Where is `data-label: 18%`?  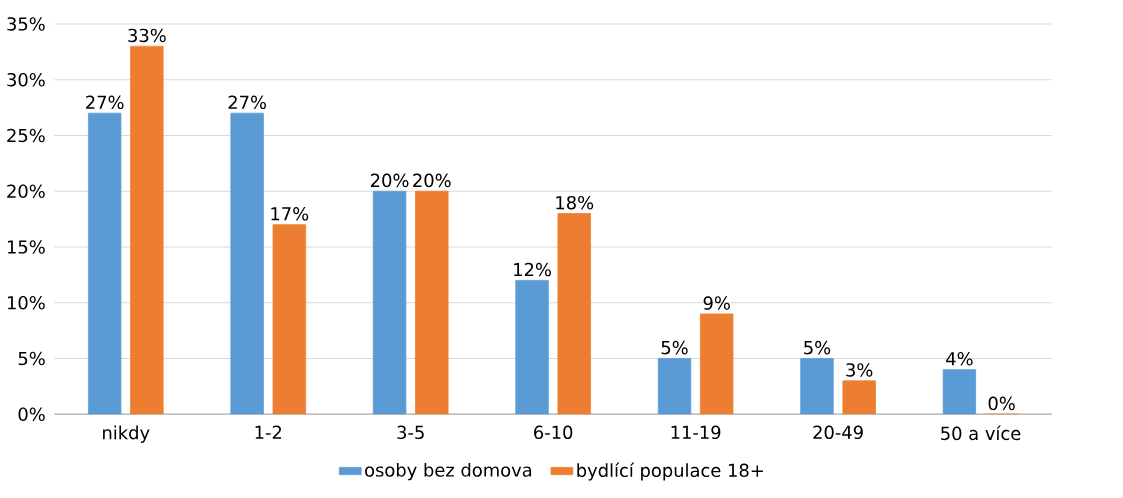 data-label: 18% is located at coordinates (575, 203).